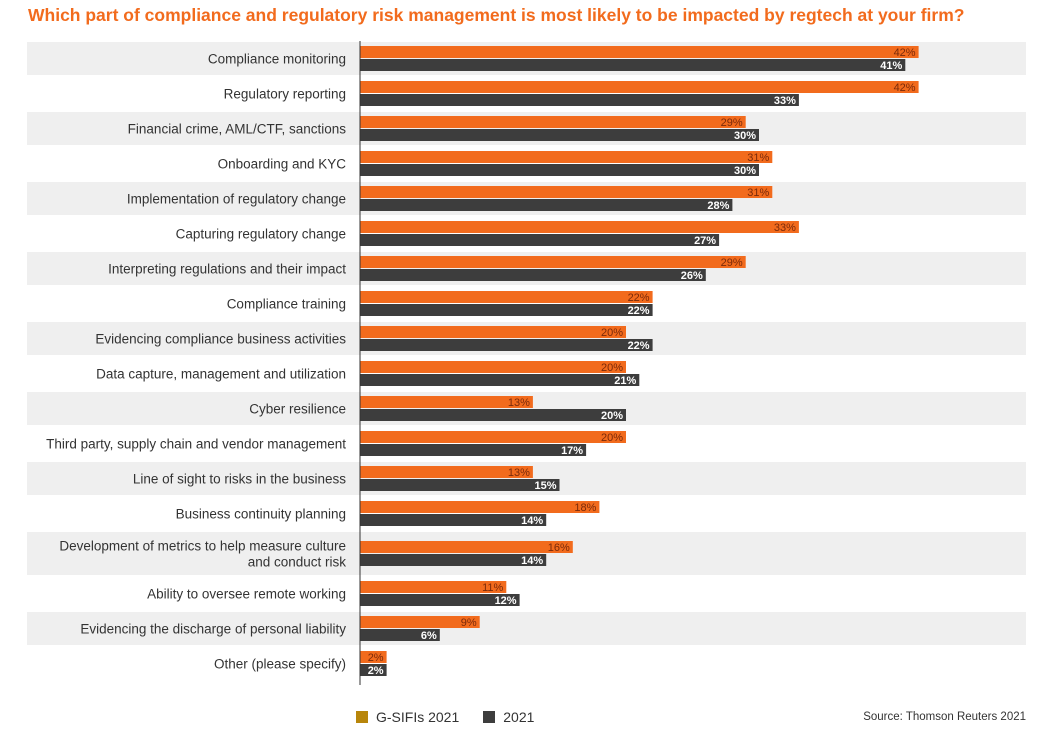 The image size is (1059, 746). I want to click on category-label: Capturing regulatory change, so click(261, 234).